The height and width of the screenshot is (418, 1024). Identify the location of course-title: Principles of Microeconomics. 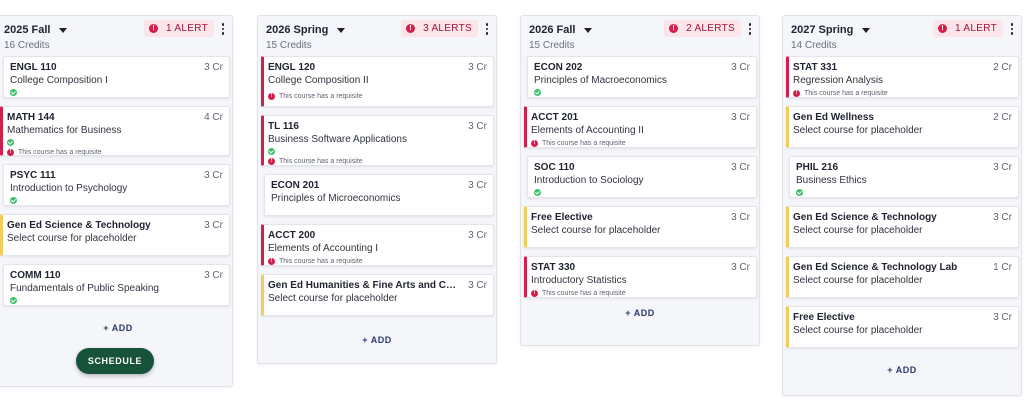
(336, 198).